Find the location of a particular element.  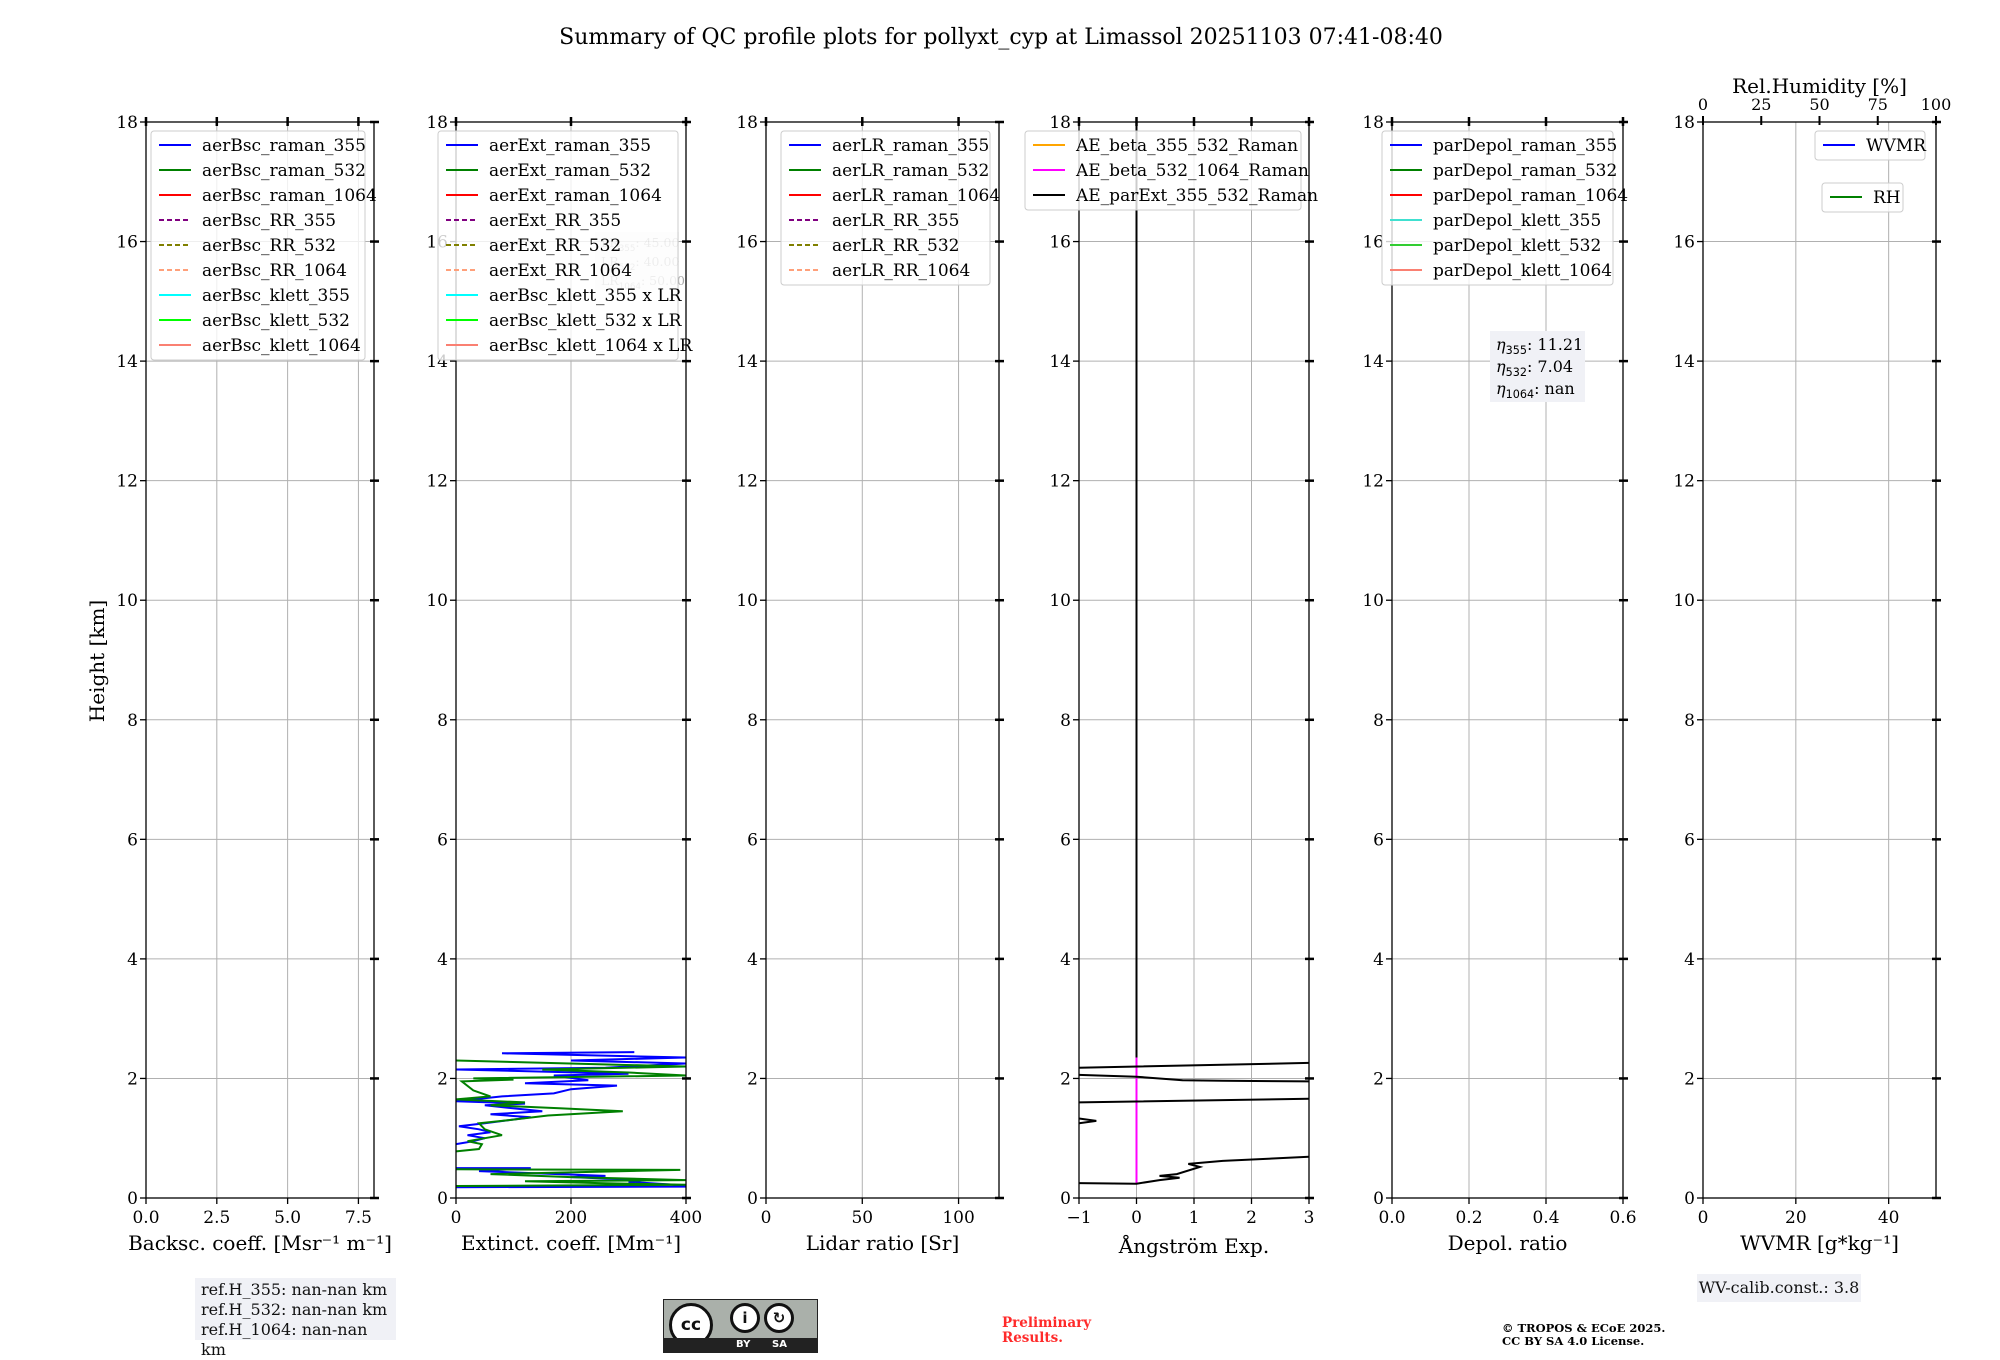

legend-label: parDepol_raman_1064 is located at coordinates (1530, 196).